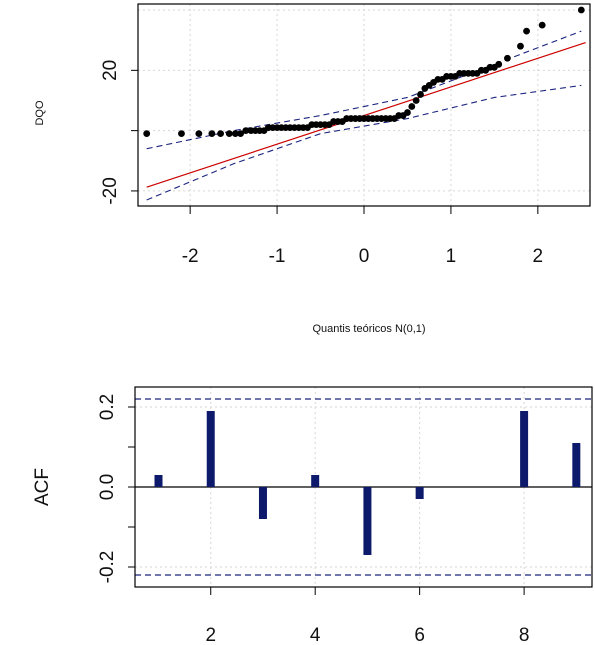 The height and width of the screenshot is (645, 595). What do you see at coordinates (367, 616) in the screenshot?
I see `acf-x-axis: 2 4 6 8` at bounding box center [367, 616].